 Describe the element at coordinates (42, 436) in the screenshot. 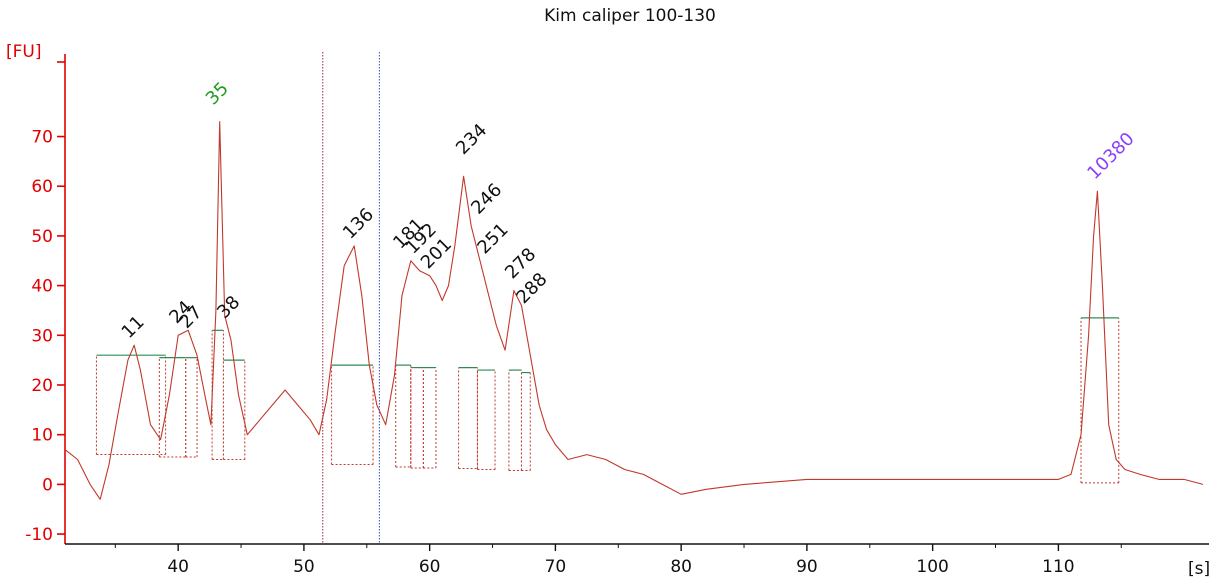

I see `y-tick-label: 10` at that location.